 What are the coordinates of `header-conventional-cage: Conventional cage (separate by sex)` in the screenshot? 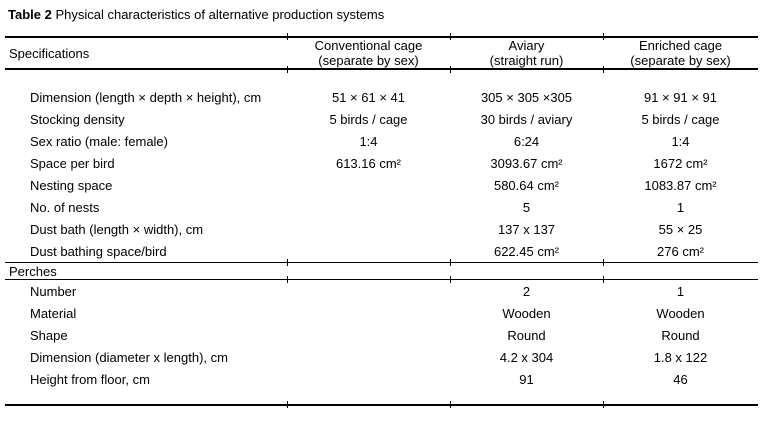 It's located at (368, 53).